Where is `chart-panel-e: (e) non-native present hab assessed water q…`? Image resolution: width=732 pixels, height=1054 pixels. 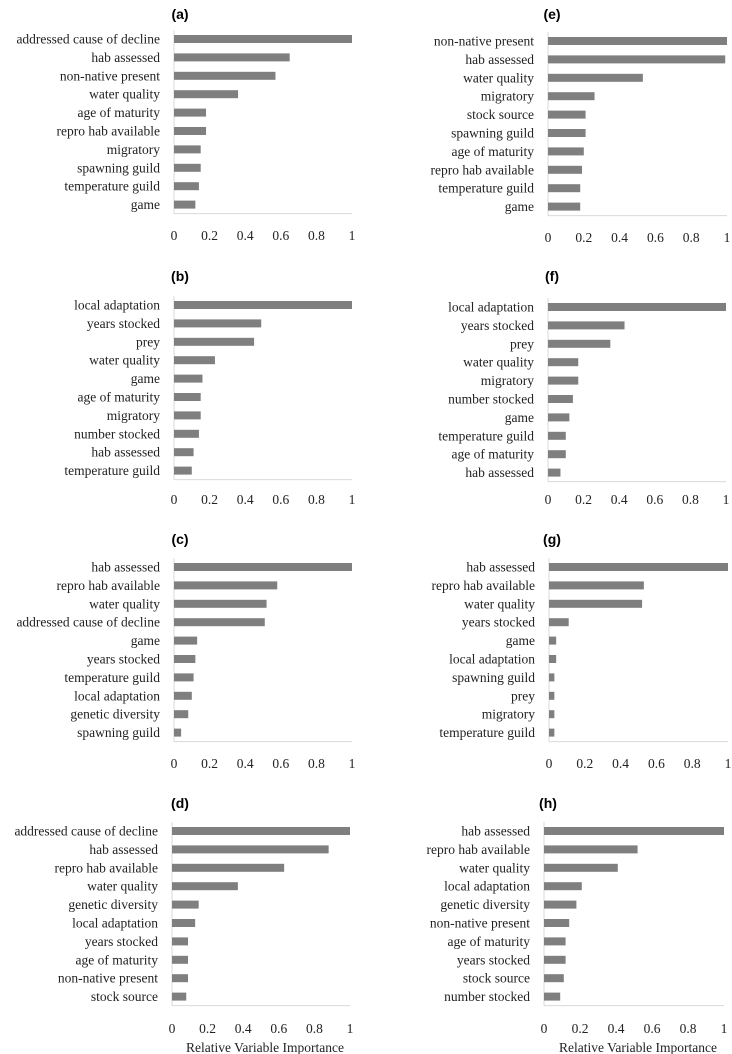 chart-panel-e: (e) non-native present hab assessed water q… is located at coordinates (581, 125).